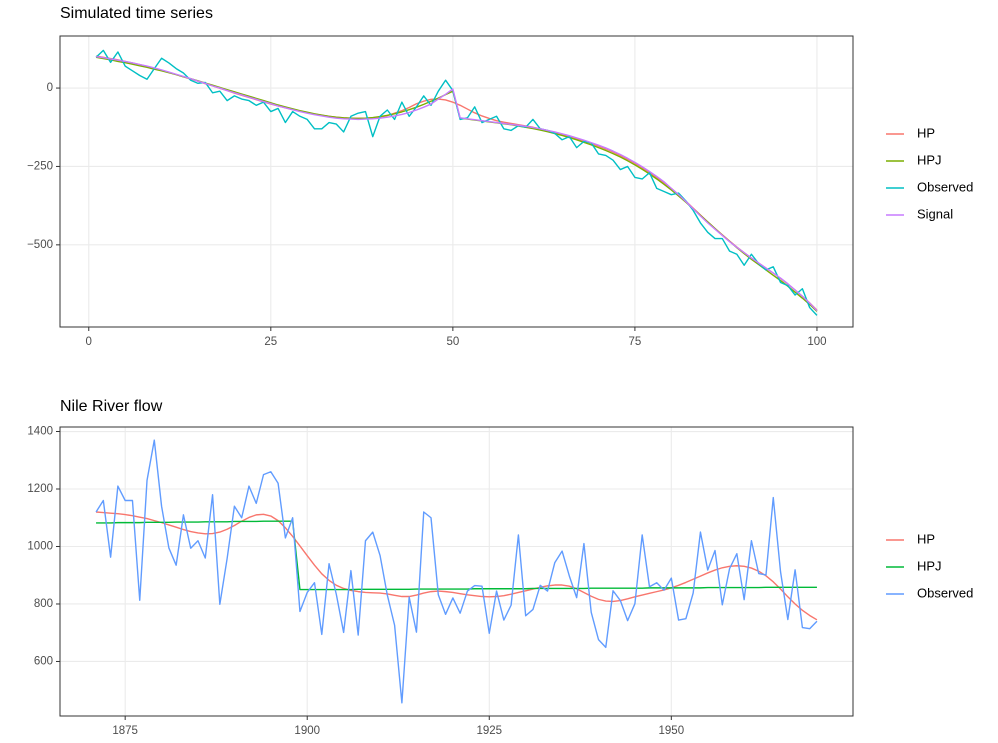  Describe the element at coordinates (43, 662) in the screenshot. I see `y-tick-label: 600` at that location.